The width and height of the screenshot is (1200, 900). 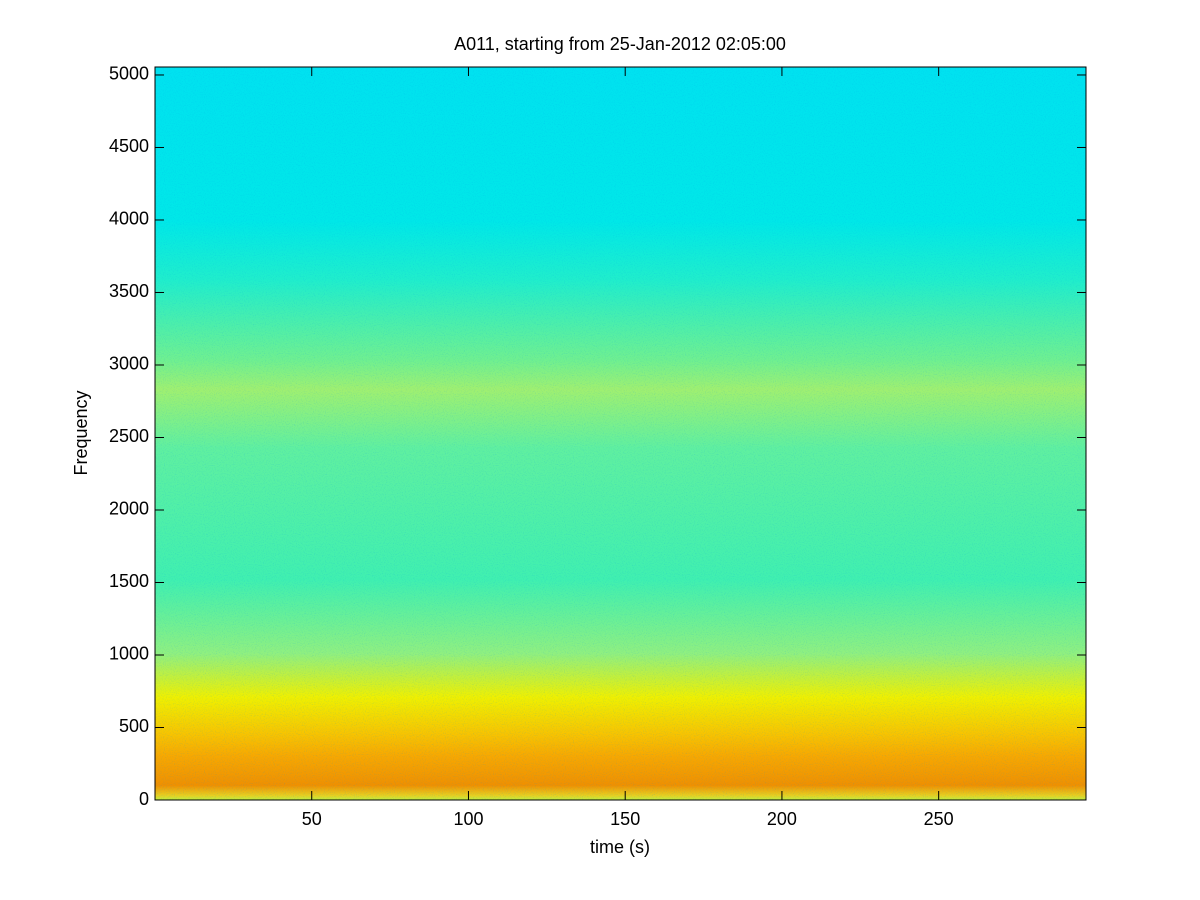 I want to click on chart-title: A011, starting from 25-Jan-2012 02:05:00, so click(x=620, y=44).